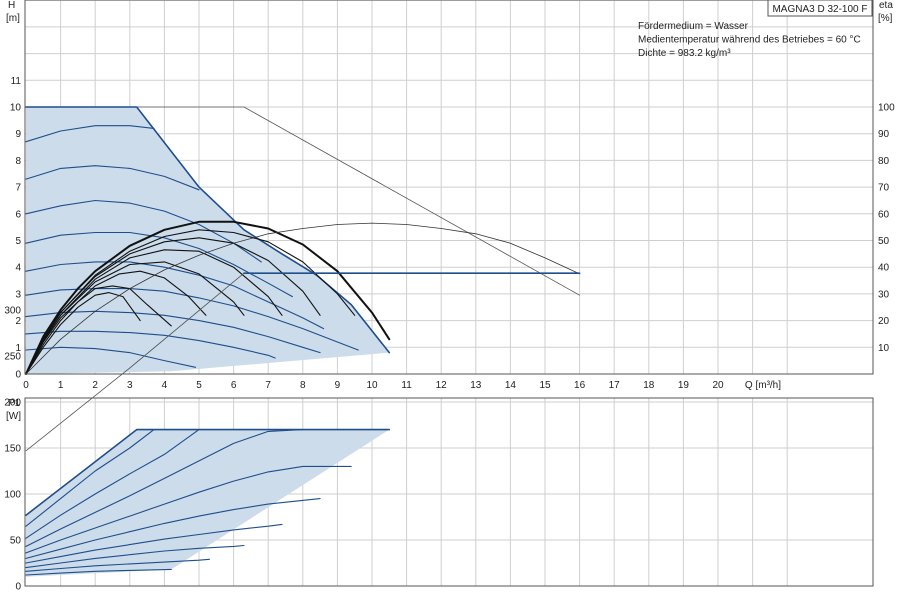 The width and height of the screenshot is (900, 600). Describe the element at coordinates (511, 385) in the screenshot. I see `x-tick-label: 14` at that location.